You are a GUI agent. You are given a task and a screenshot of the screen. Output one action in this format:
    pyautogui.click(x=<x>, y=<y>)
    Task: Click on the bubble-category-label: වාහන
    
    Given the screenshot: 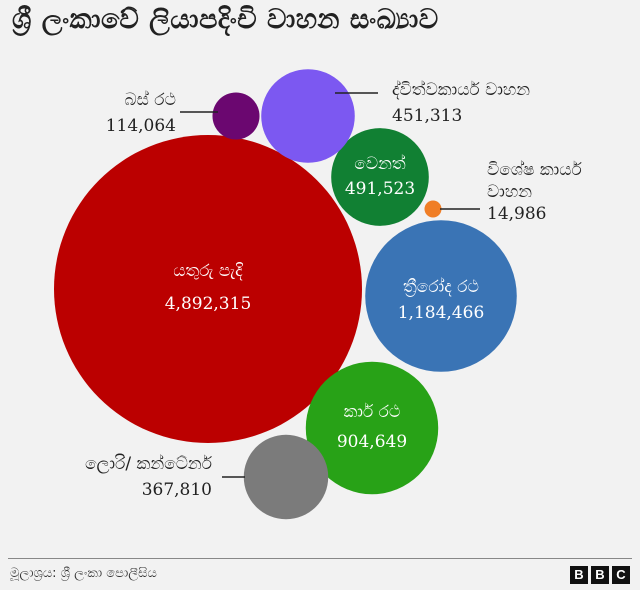 What is the action you would take?
    pyautogui.click(x=509, y=192)
    